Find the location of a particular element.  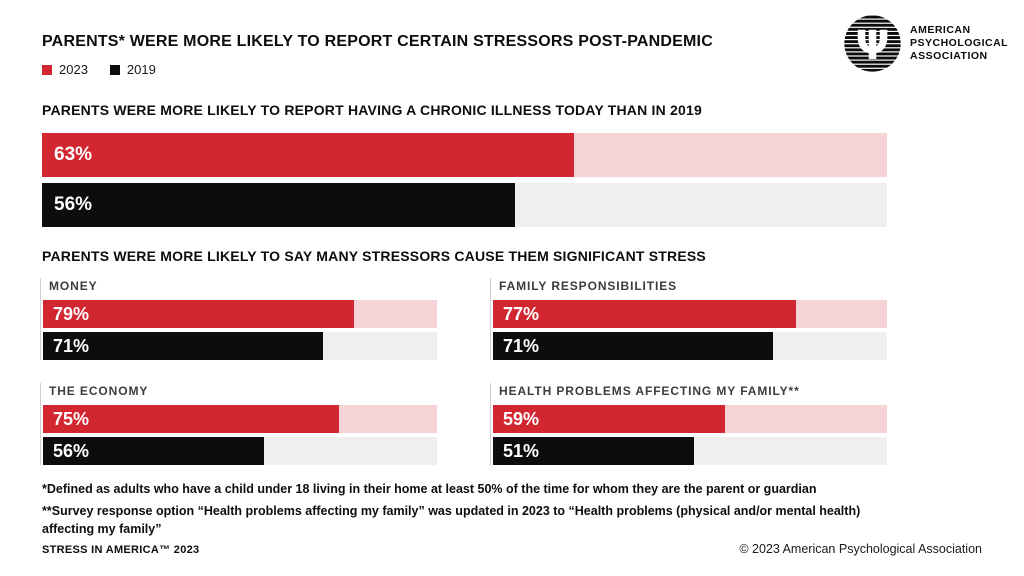

legend-item-2019: 2019 is located at coordinates (132, 69).